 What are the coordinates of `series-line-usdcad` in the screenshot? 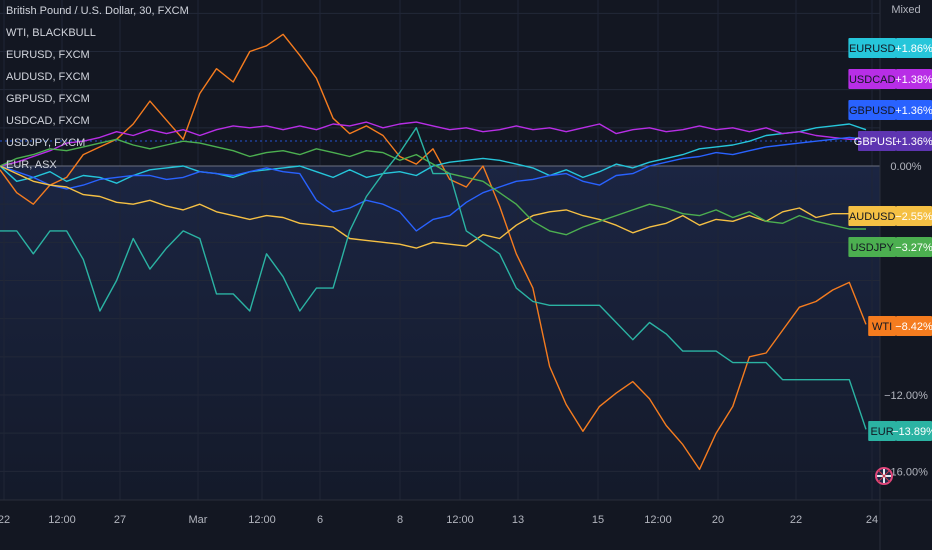 It's located at (433, 144).